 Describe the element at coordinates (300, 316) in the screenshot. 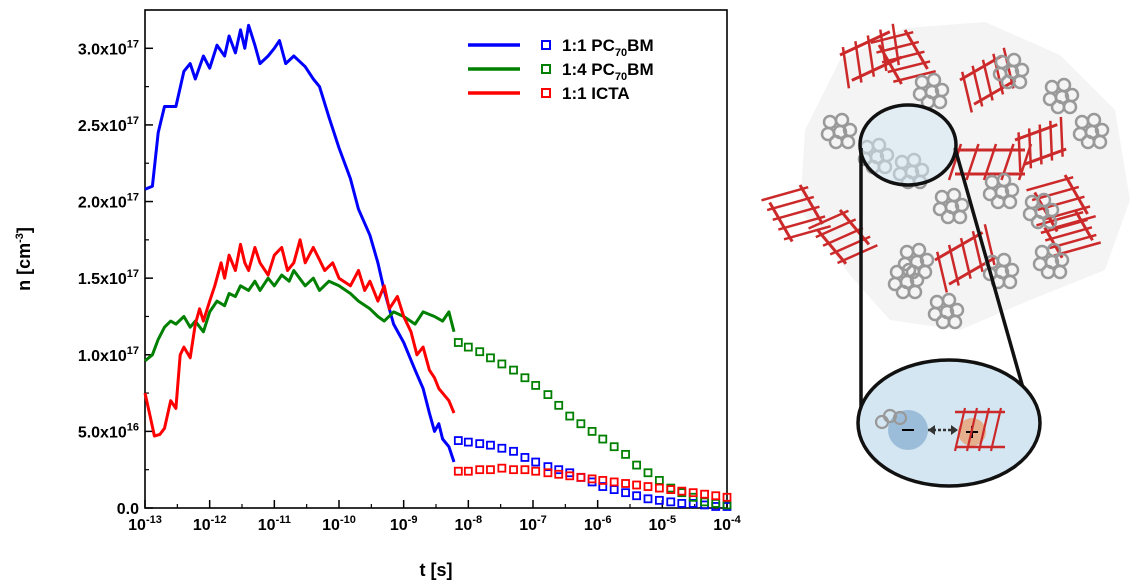

I see `series-2-line` at that location.